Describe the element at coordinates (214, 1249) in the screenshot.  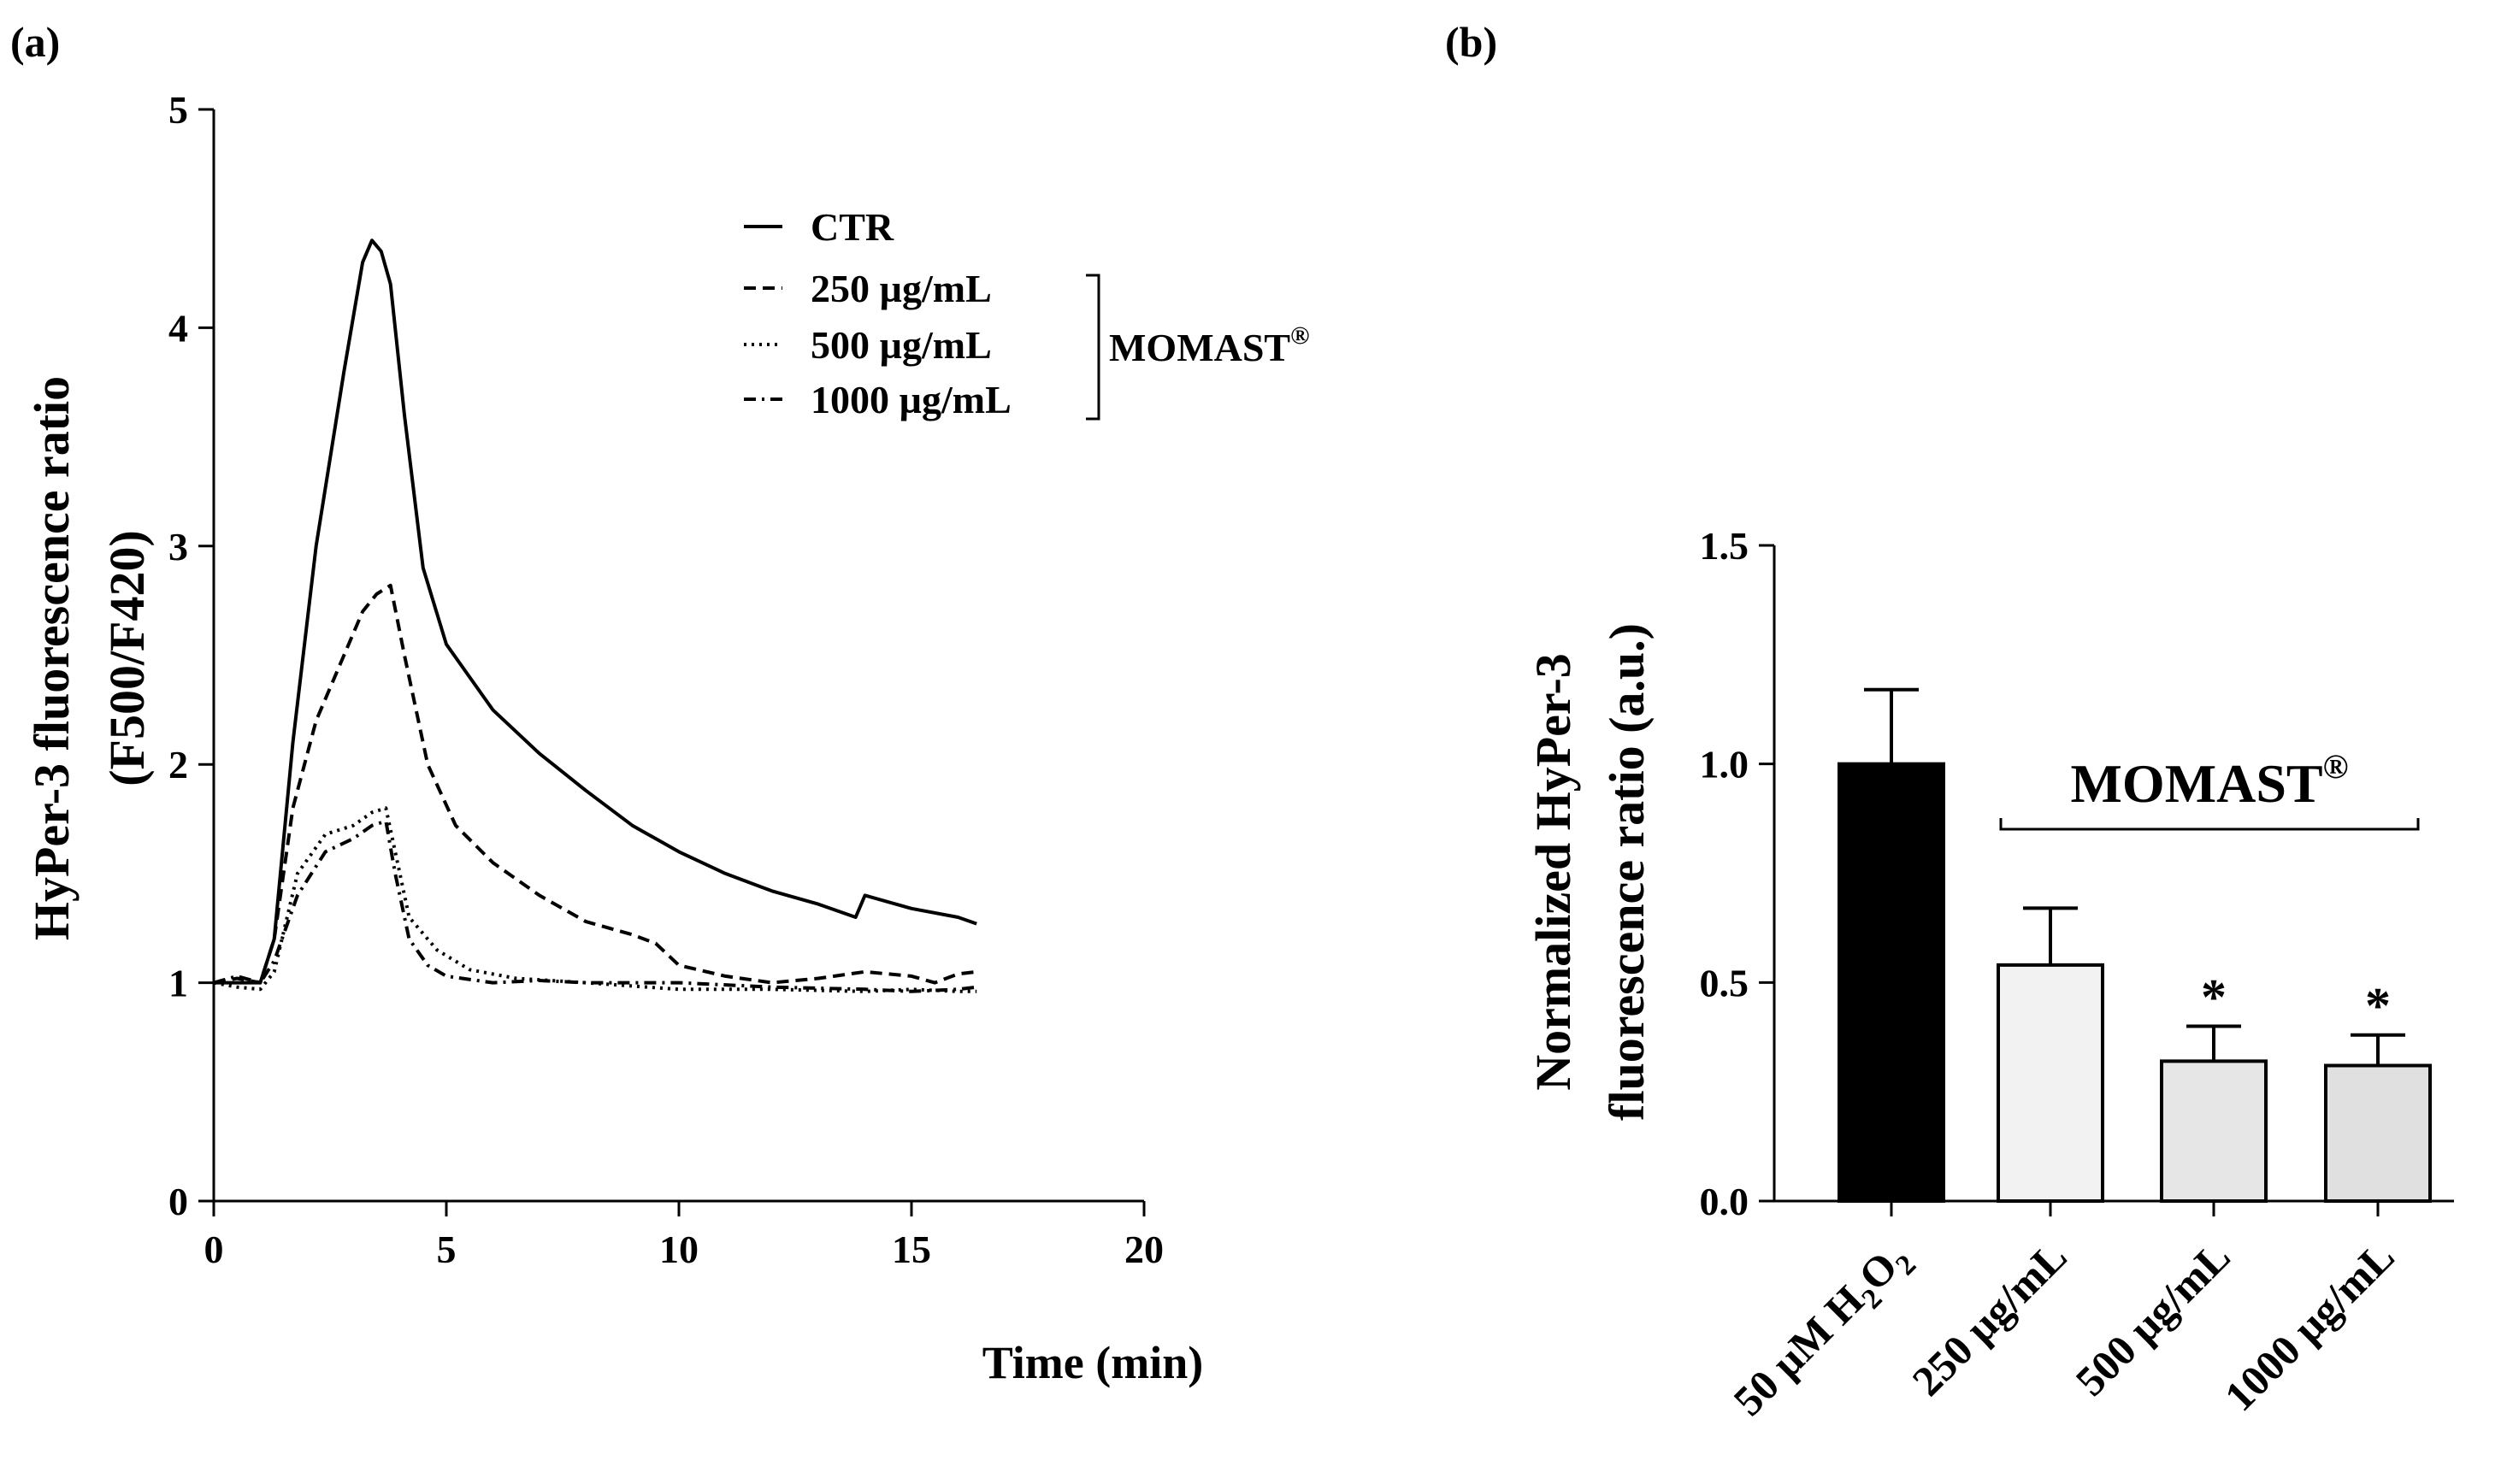
I see `x-tick-label-a: 0` at that location.